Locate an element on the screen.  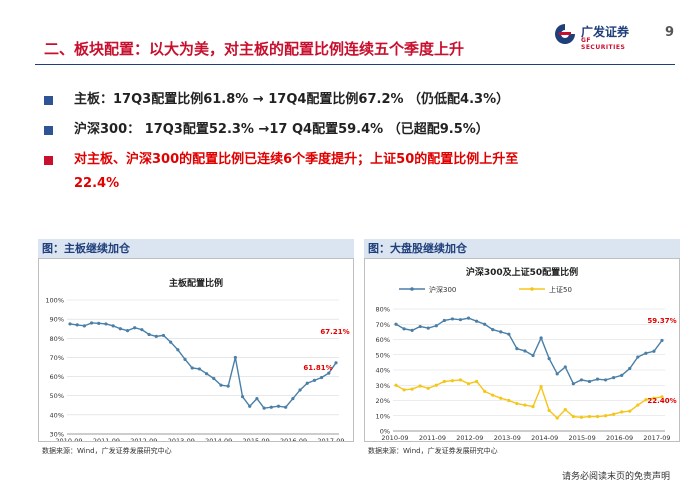
company-logo: 广发证券 GF SECURITIES is located at coordinates (593, 36).